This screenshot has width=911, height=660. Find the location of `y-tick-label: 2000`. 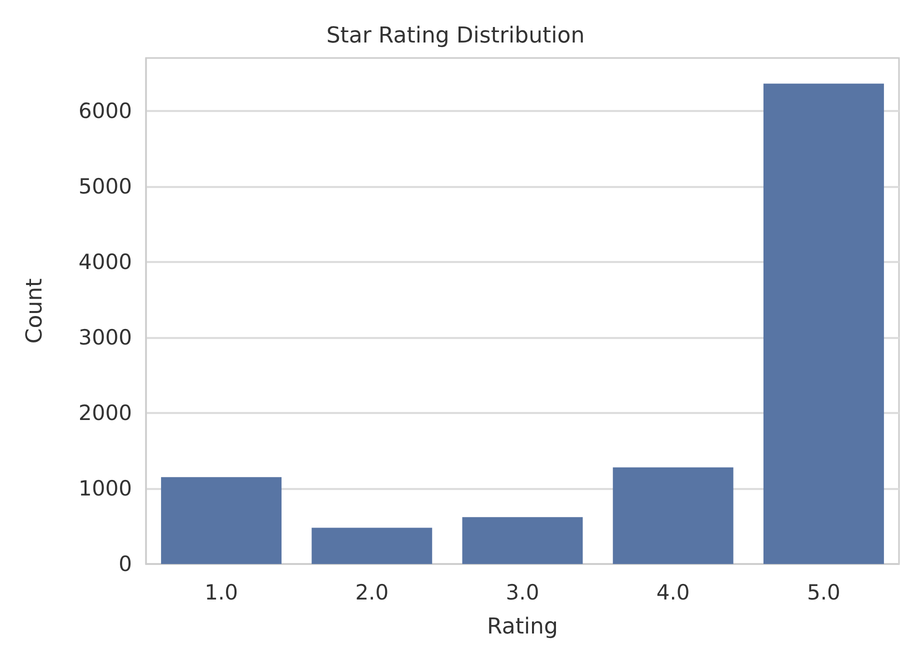

y-tick-label: 2000 is located at coordinates (105, 412).